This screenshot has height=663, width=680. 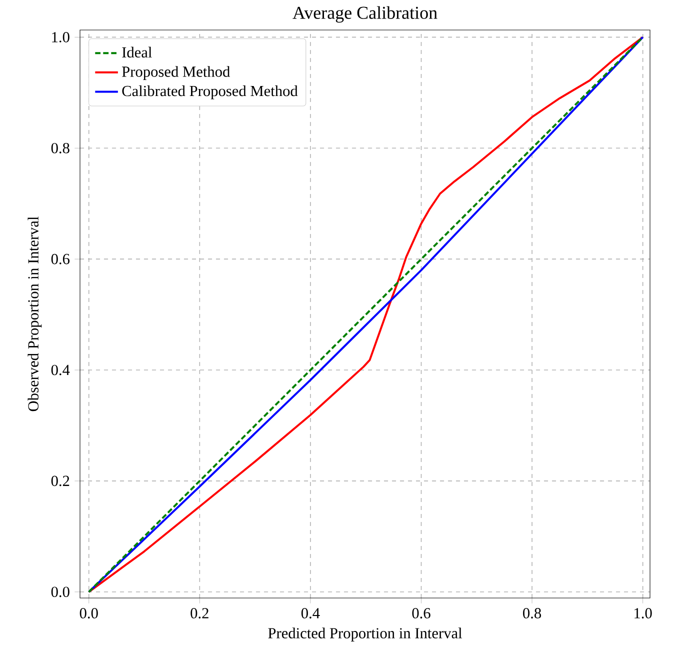 What do you see at coordinates (643, 613) in the screenshot?
I see `x-tick-label: 1.0` at bounding box center [643, 613].